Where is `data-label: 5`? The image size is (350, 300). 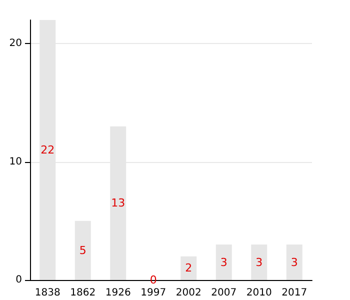
data-label: 5 is located at coordinates (82, 250).